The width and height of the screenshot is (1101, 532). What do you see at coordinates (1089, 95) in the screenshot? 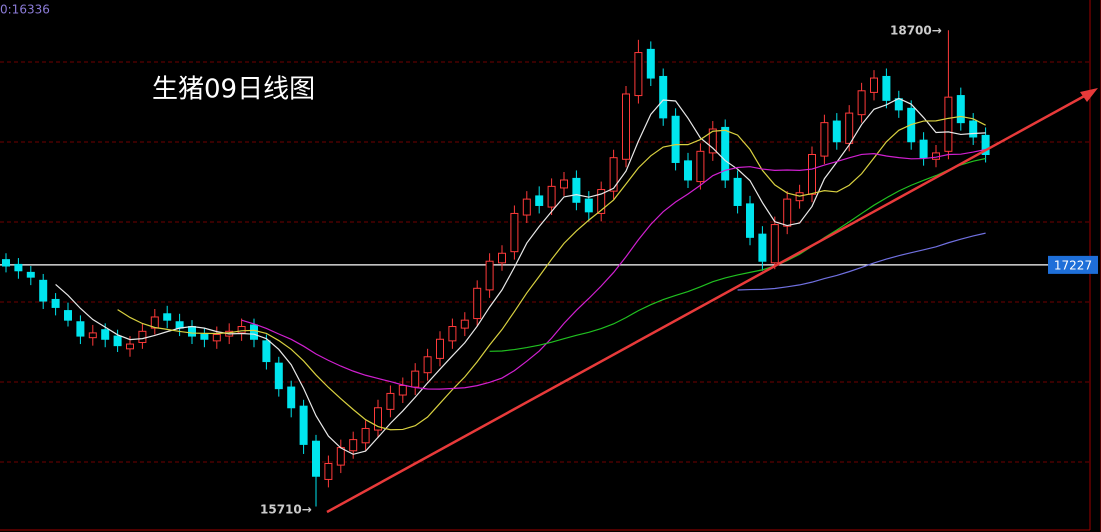
I see `trend-arrow` at bounding box center [1089, 95].